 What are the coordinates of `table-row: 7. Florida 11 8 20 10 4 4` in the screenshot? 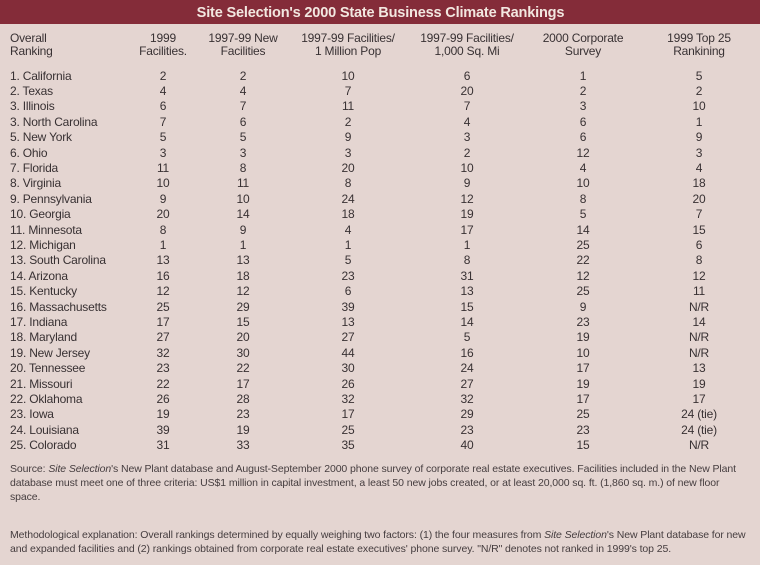 It's located at (380, 167).